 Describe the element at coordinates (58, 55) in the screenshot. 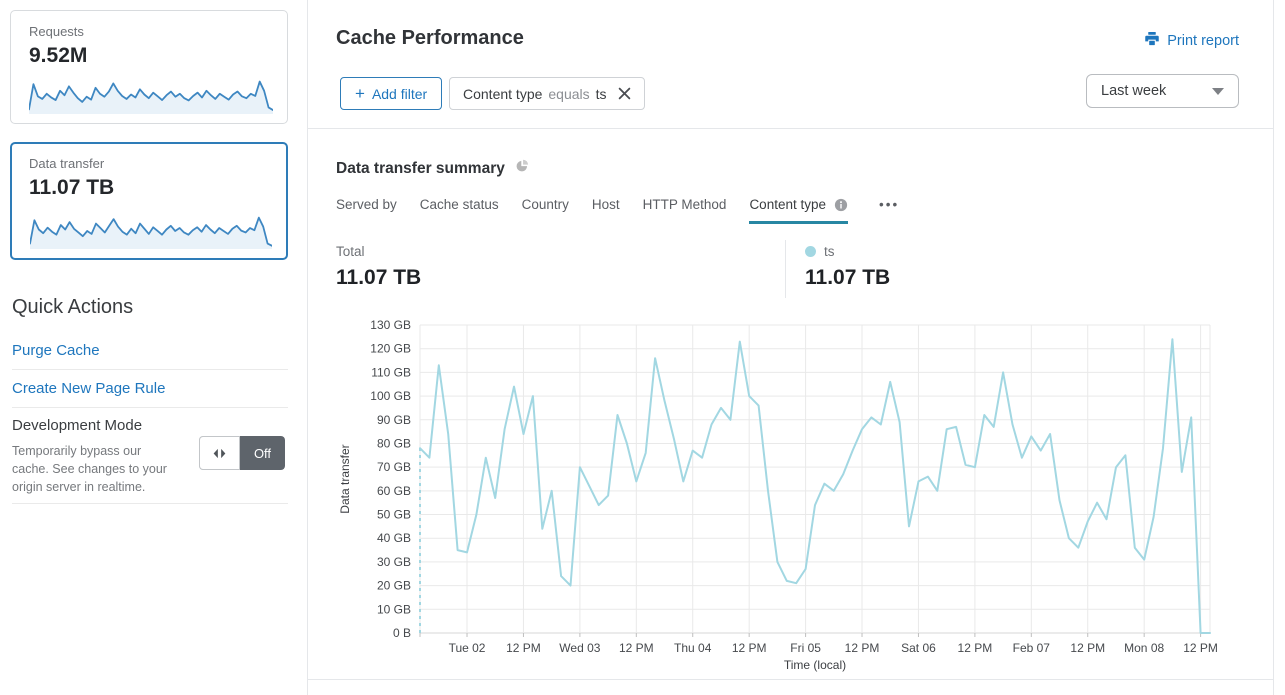

I see `requests-card-value: 9.52M` at that location.